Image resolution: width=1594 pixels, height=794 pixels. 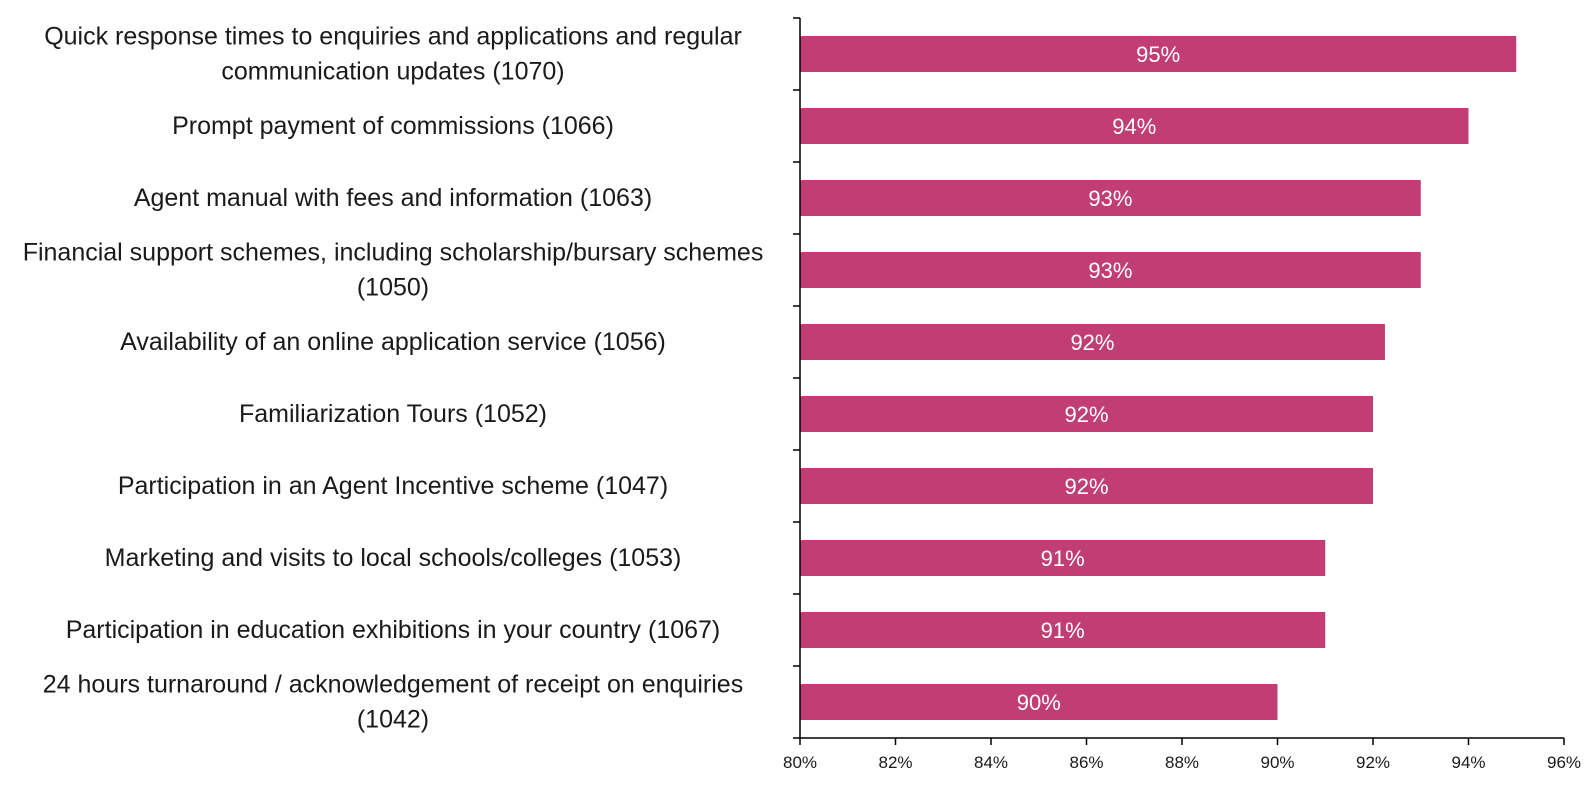 What do you see at coordinates (392, 72) in the screenshot?
I see `category-label-line: communication updates (1070)` at bounding box center [392, 72].